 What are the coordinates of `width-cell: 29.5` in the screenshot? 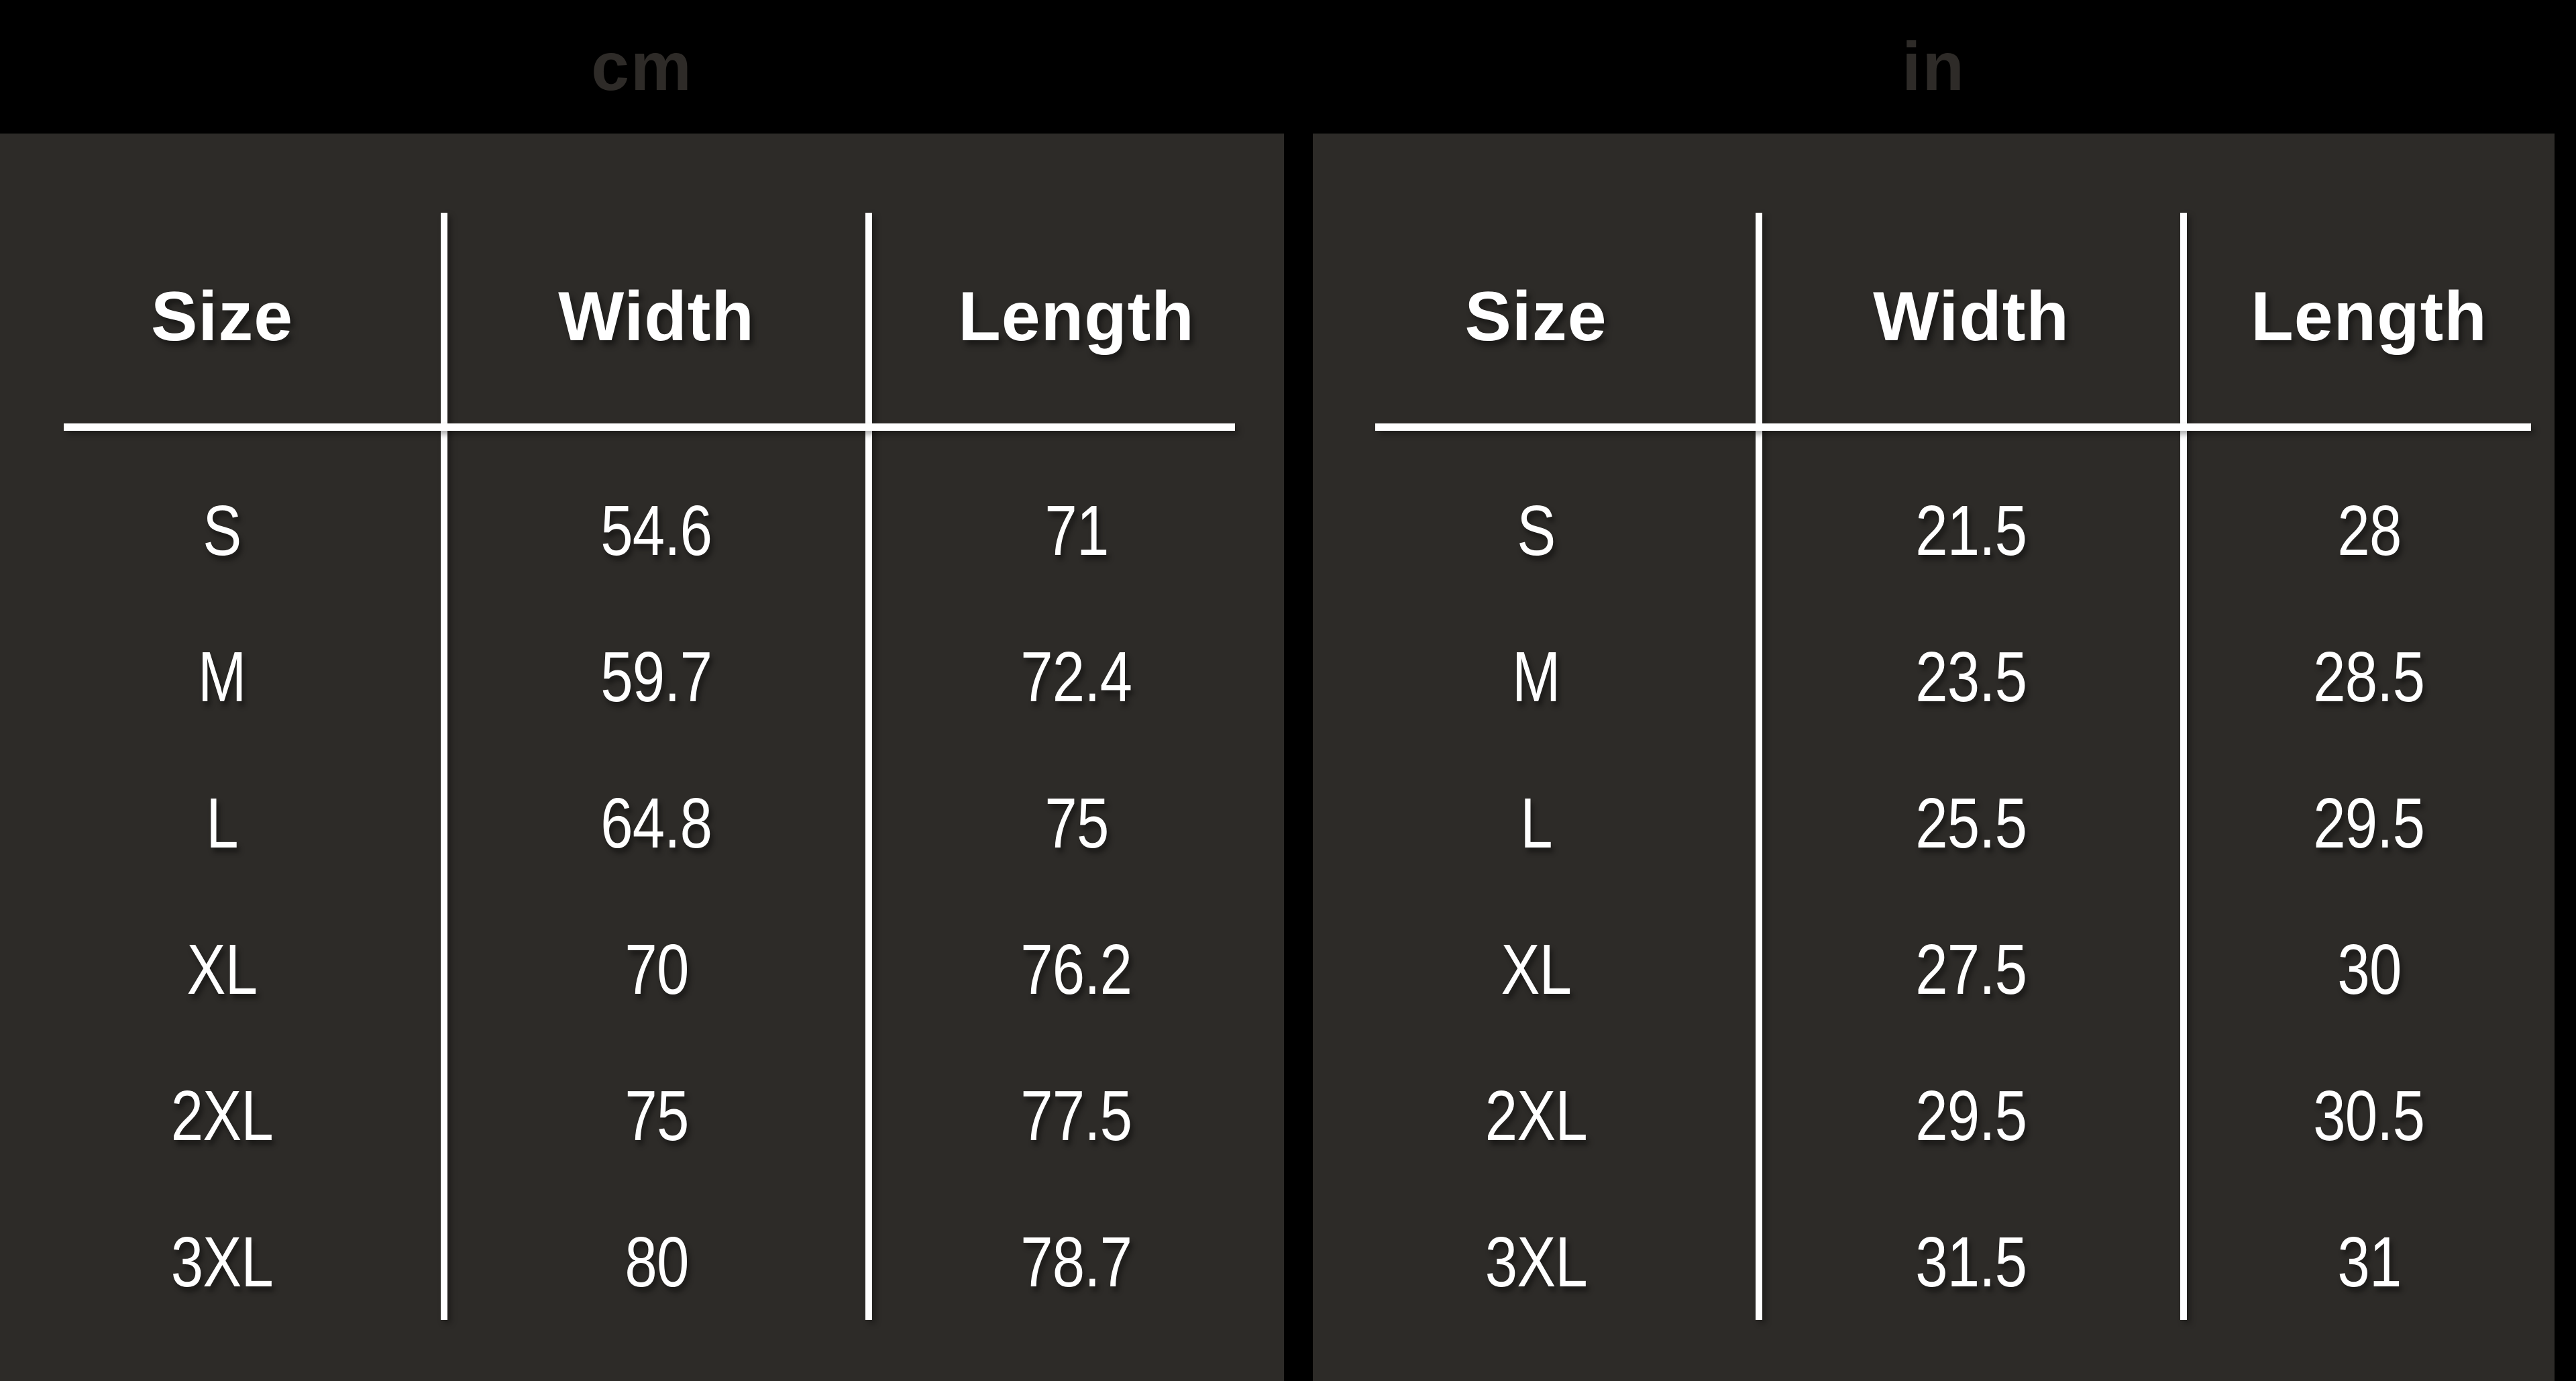 It's located at (1971, 1116).